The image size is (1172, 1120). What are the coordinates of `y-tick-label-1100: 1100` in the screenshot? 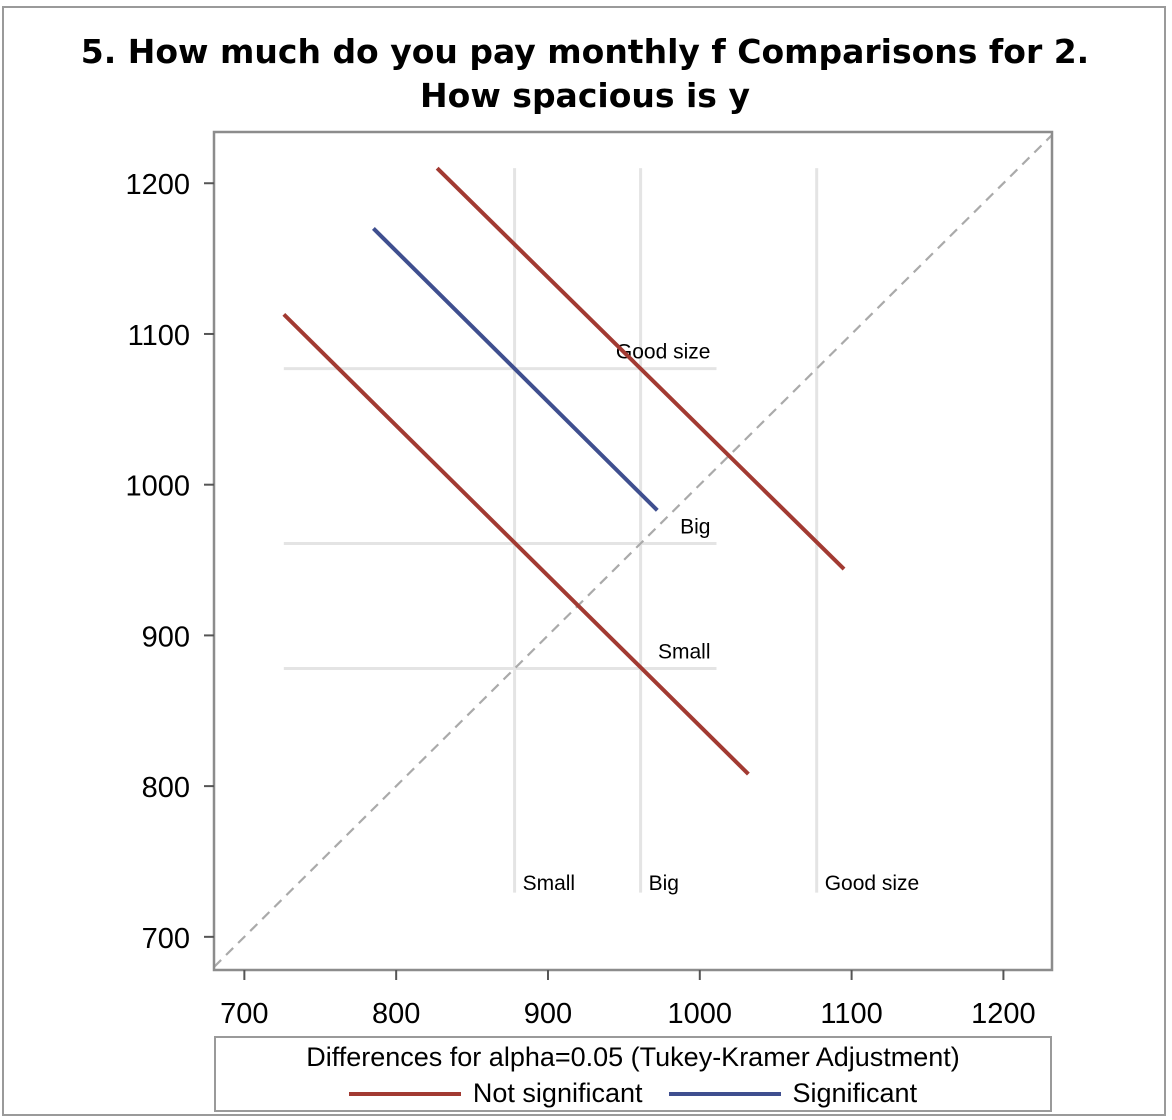 It's located at (159, 336).